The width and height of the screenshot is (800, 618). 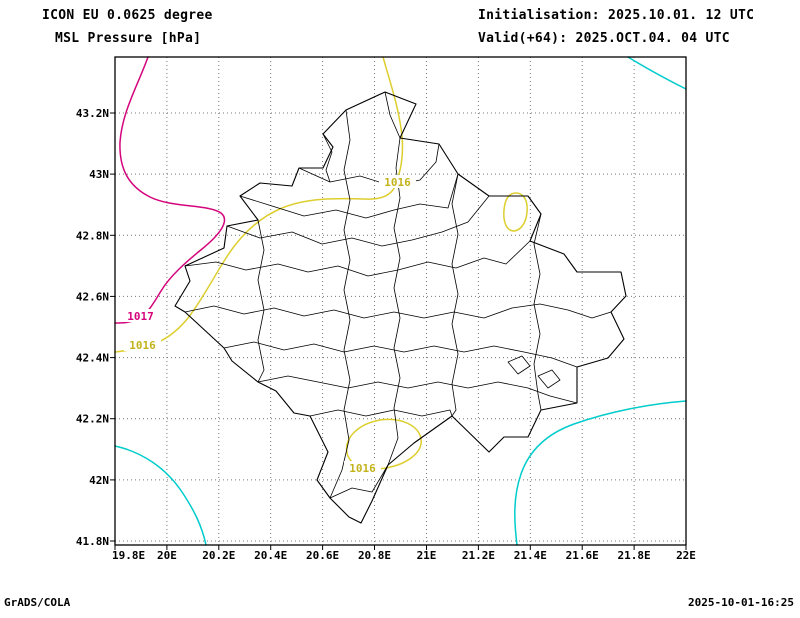 I want to click on isobar-label-1017: 1017, so click(x=140, y=316).